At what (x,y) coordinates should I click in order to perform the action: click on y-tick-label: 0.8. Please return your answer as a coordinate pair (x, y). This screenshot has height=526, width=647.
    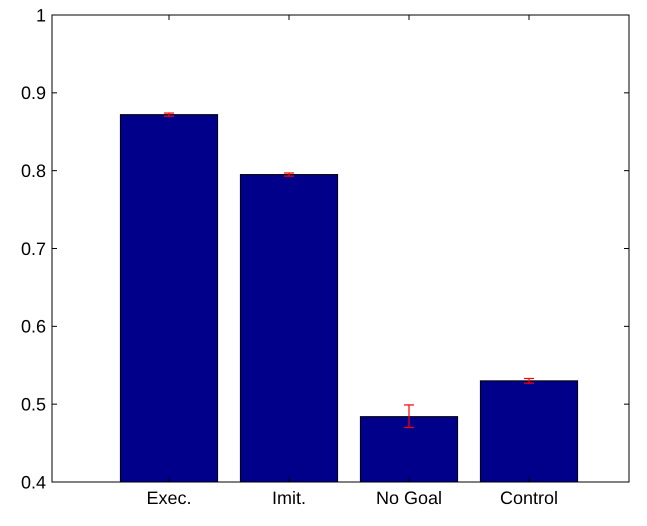
    Looking at the image, I should click on (33, 170).